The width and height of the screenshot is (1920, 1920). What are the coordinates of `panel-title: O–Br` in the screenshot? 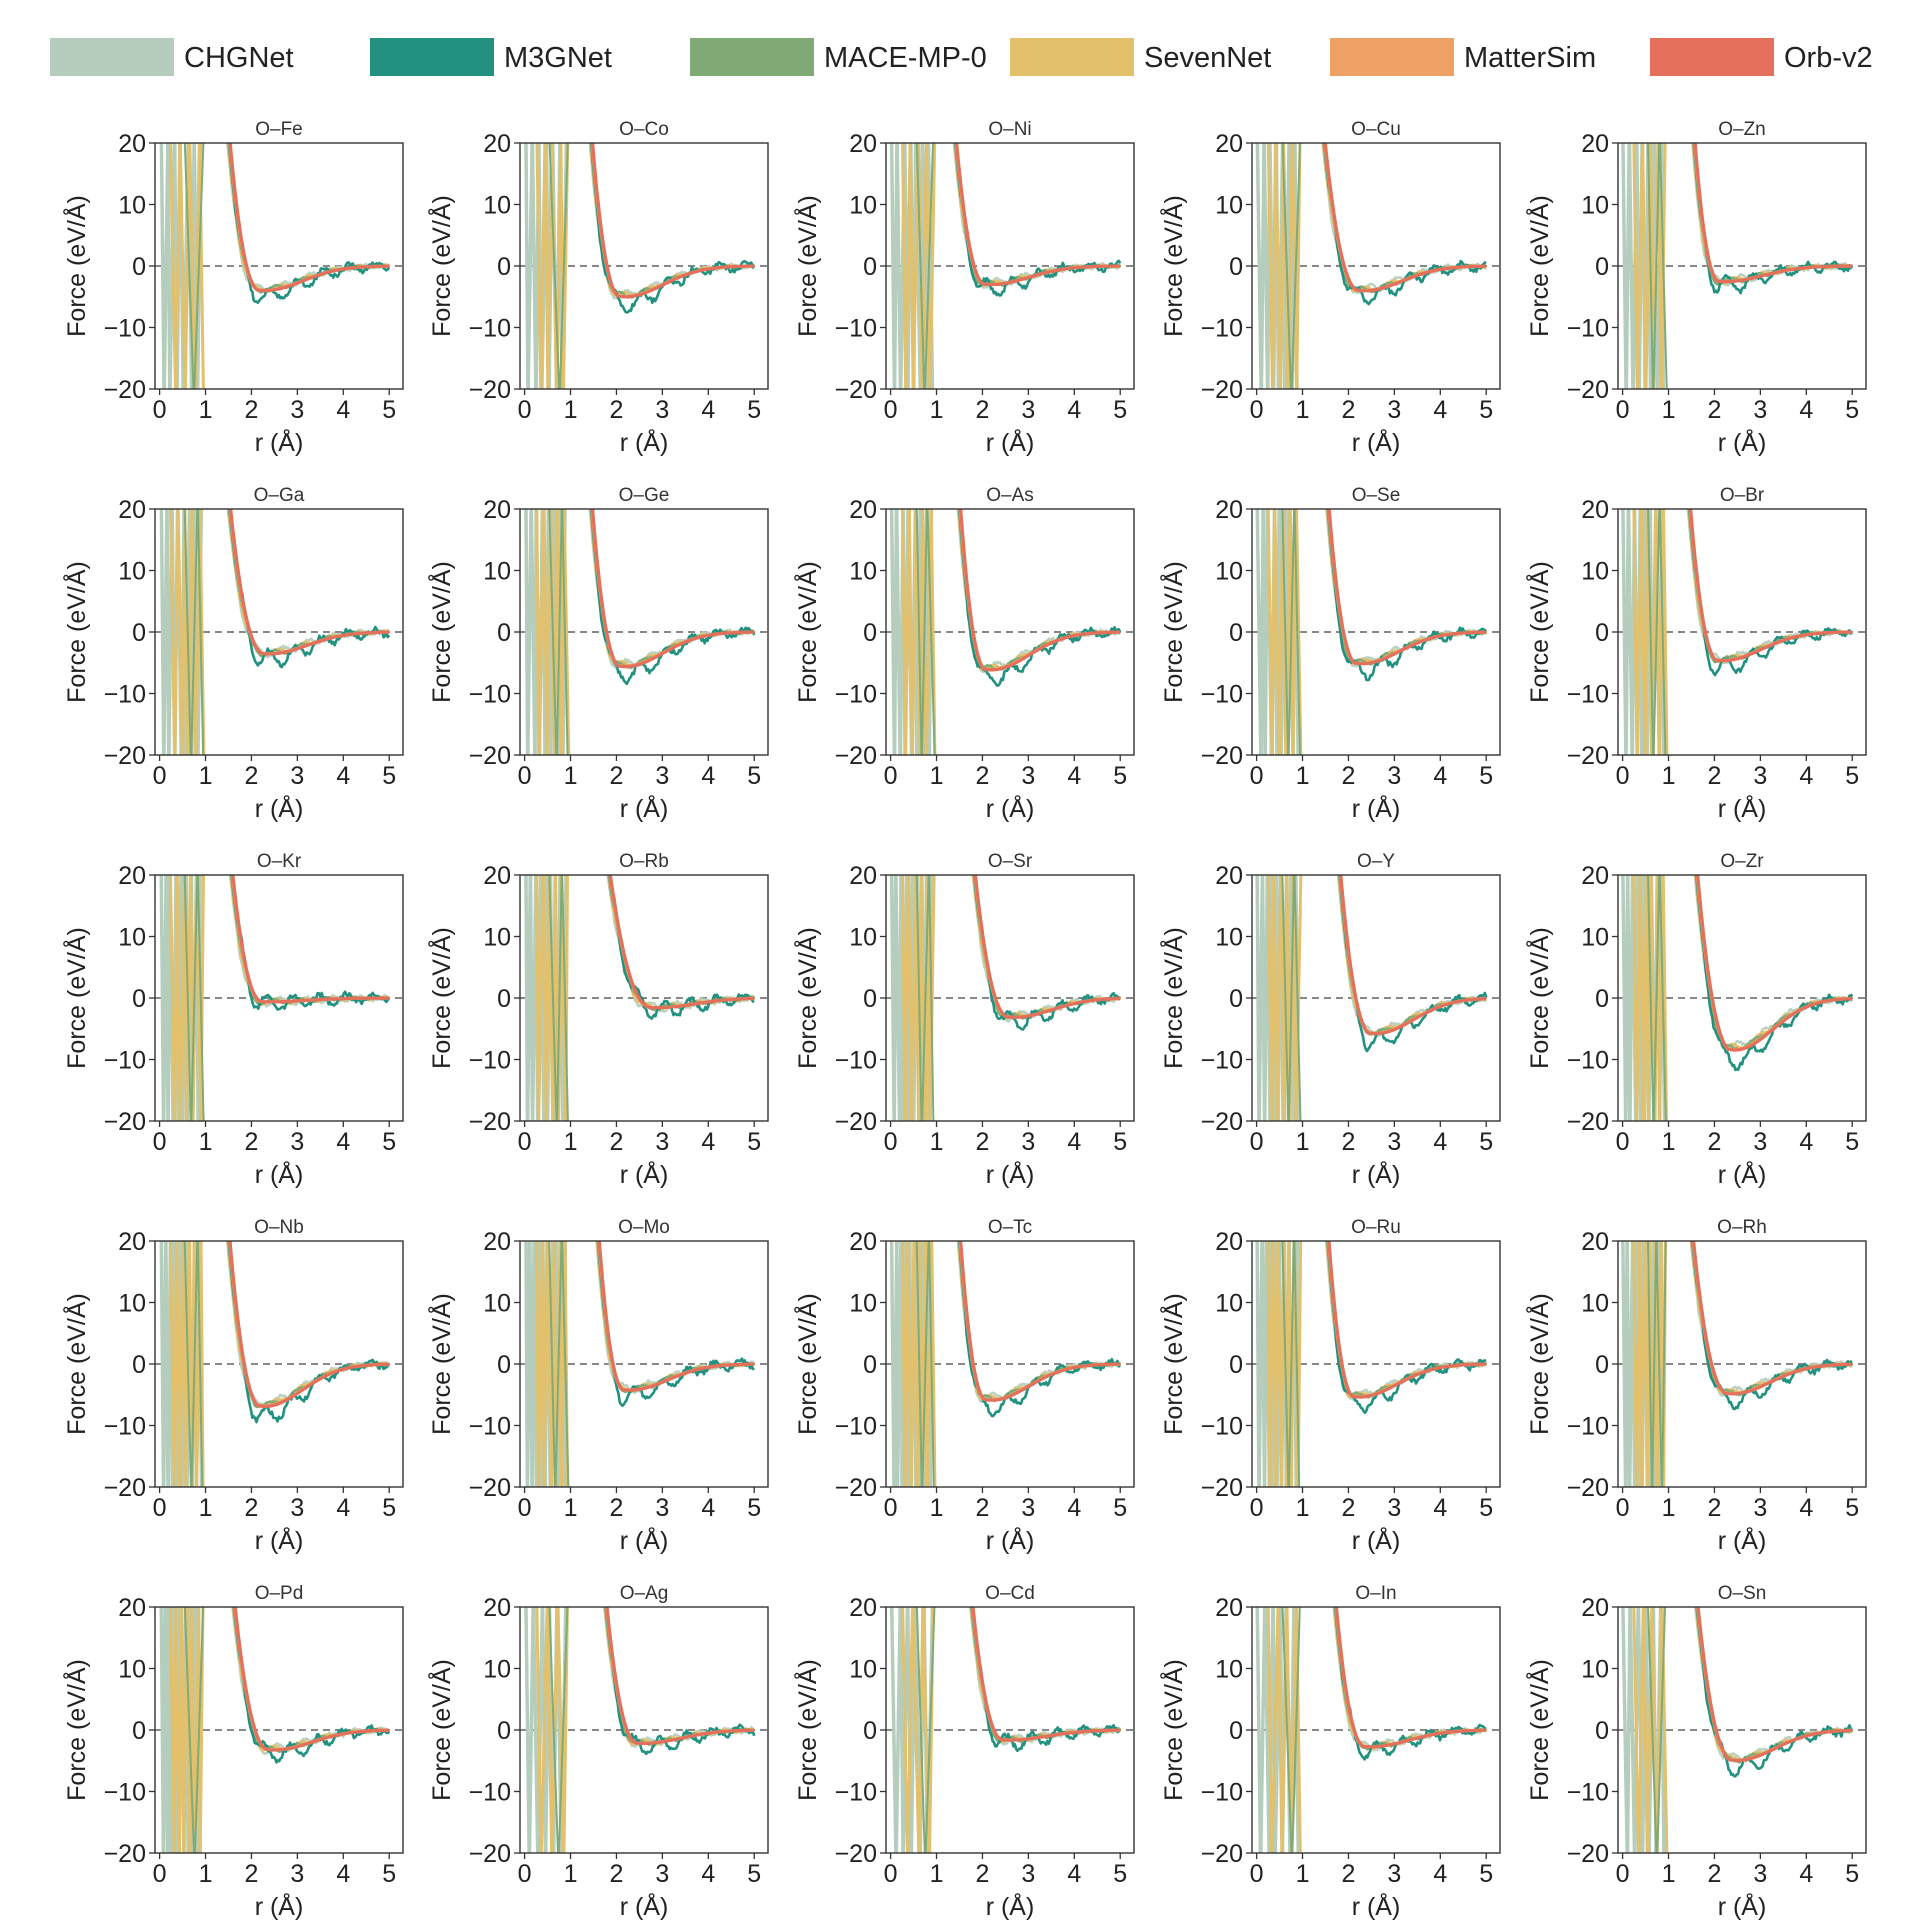 It's located at (1742, 495).